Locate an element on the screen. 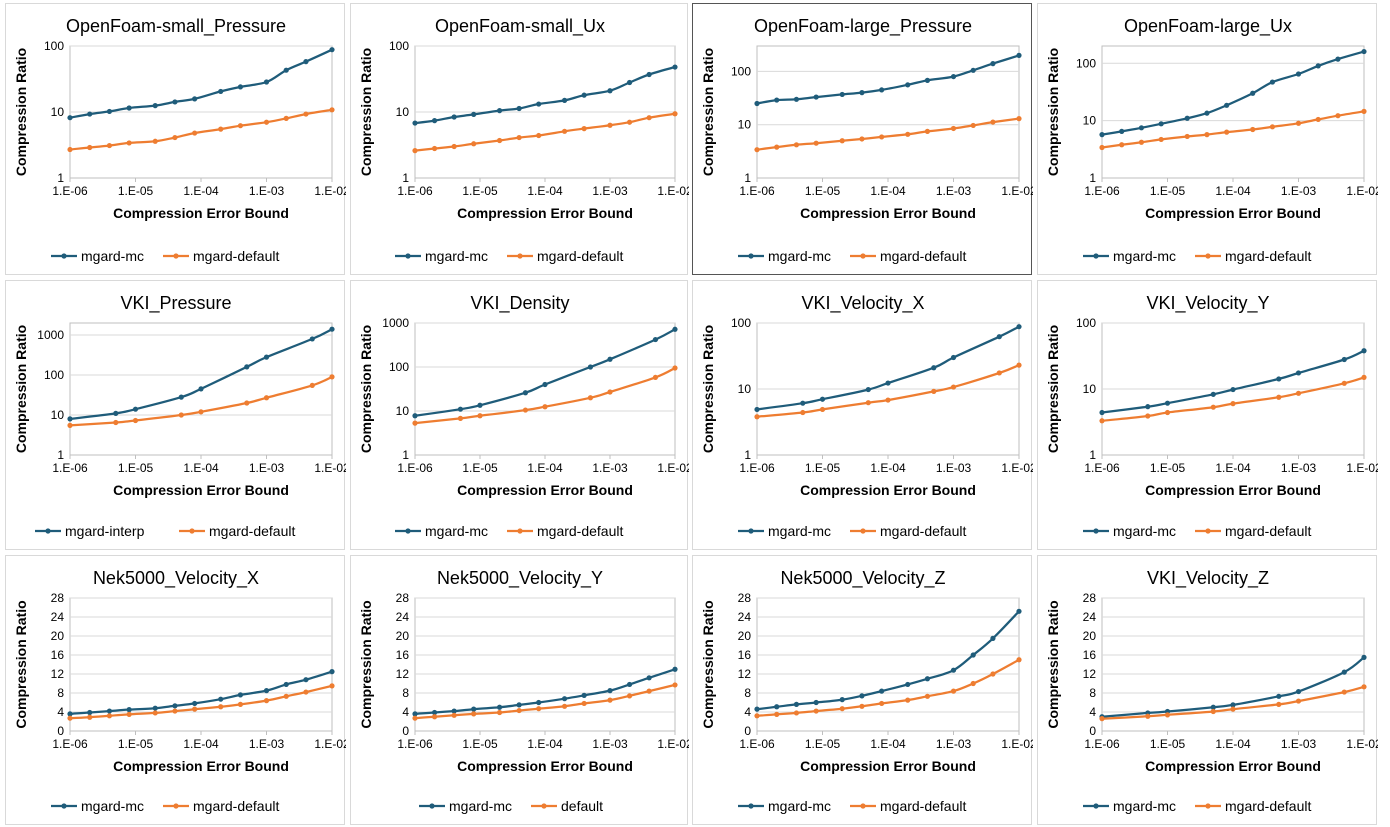  legend-label: mgard-mc is located at coordinates (1144, 256).